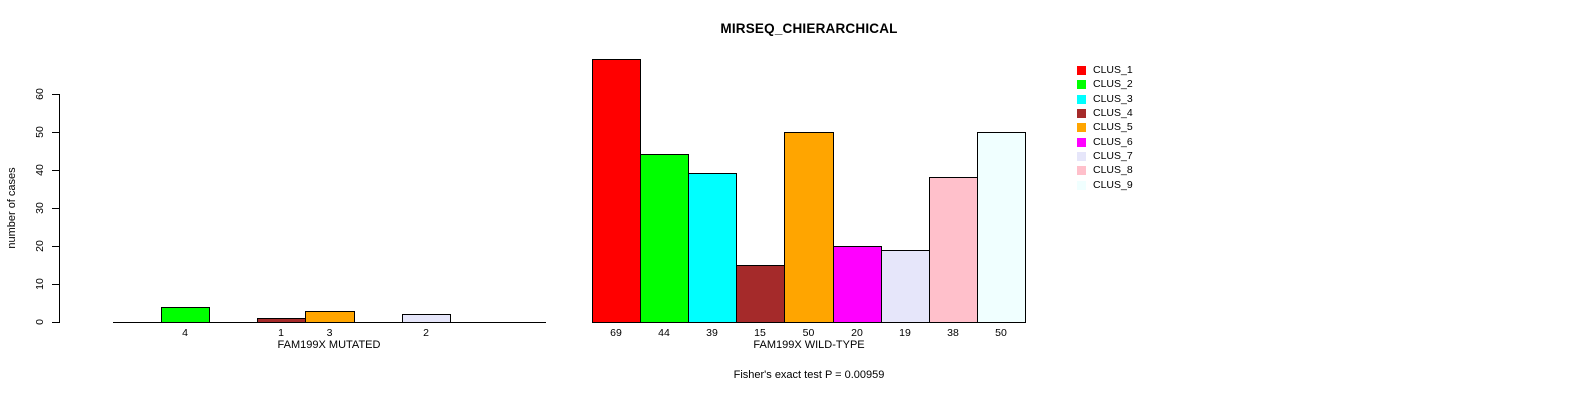  I want to click on y-axis-tick-label: 0, so click(40, 322).